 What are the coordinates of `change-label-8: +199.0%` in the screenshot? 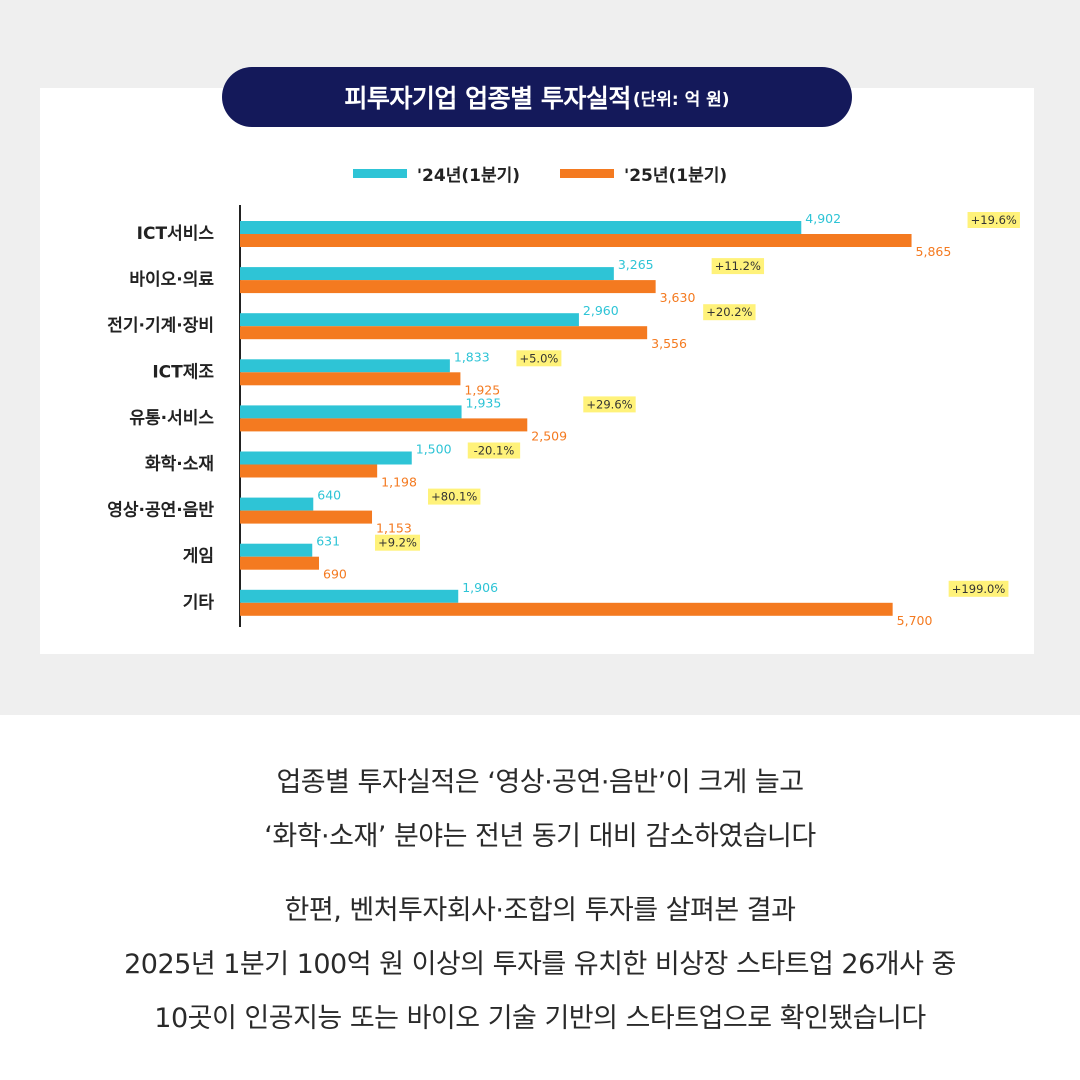 It's located at (979, 589).